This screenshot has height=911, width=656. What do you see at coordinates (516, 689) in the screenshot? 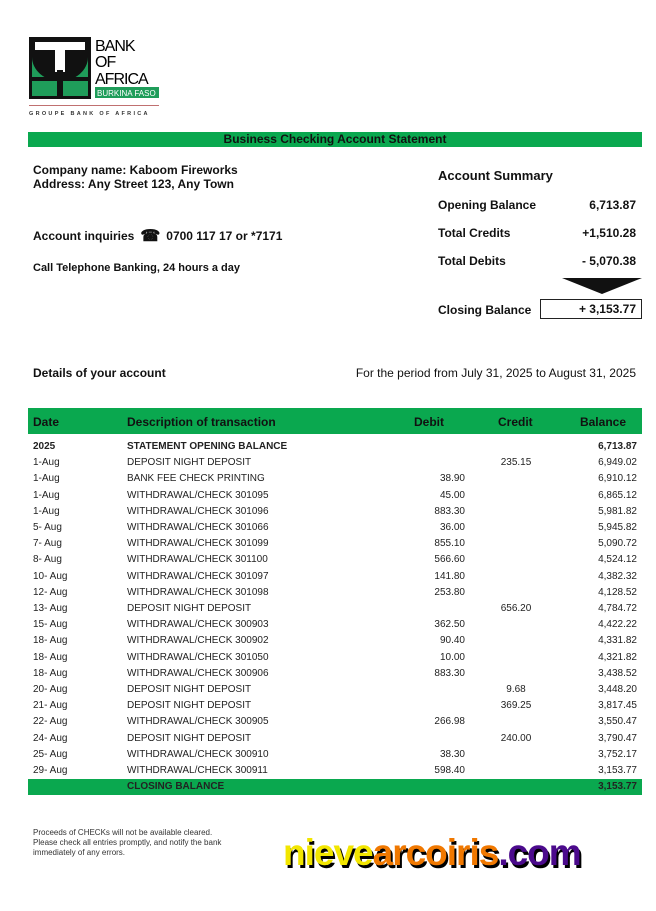
I see `cell-credit: 9.68` at bounding box center [516, 689].